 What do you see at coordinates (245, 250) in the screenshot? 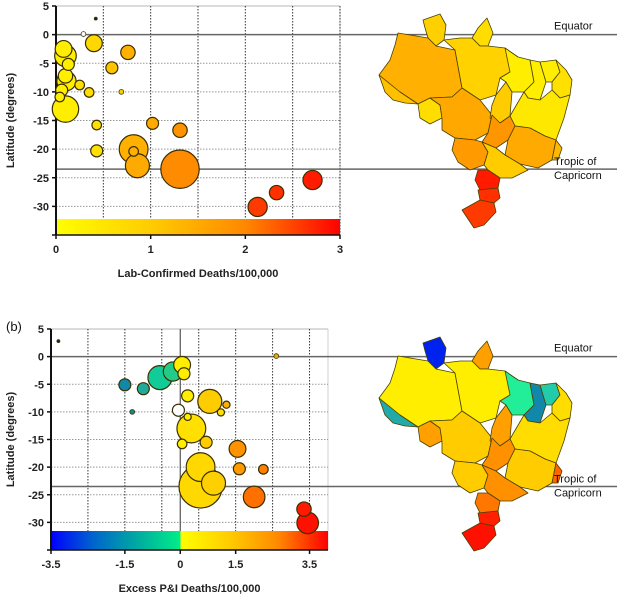
I see `x-tick-label: 2` at bounding box center [245, 250].